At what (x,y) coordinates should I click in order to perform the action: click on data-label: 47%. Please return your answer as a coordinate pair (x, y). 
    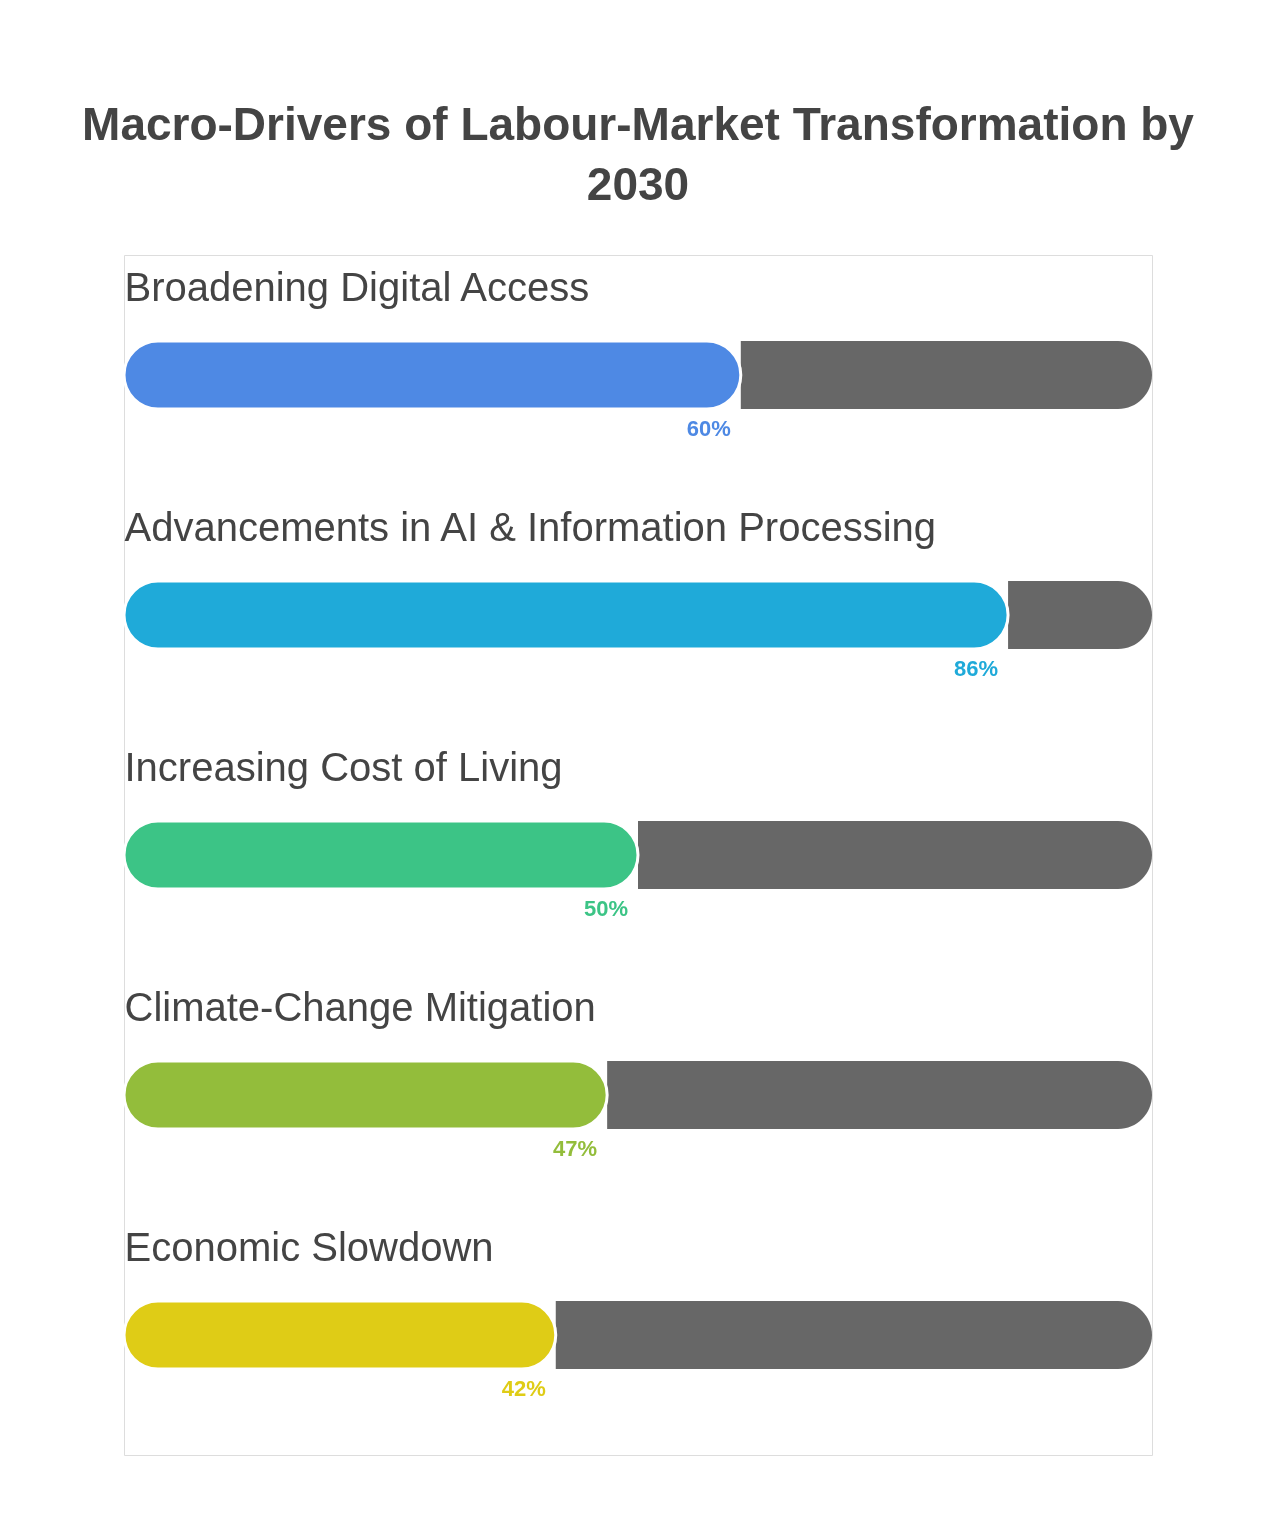
    Looking at the image, I should click on (575, 1148).